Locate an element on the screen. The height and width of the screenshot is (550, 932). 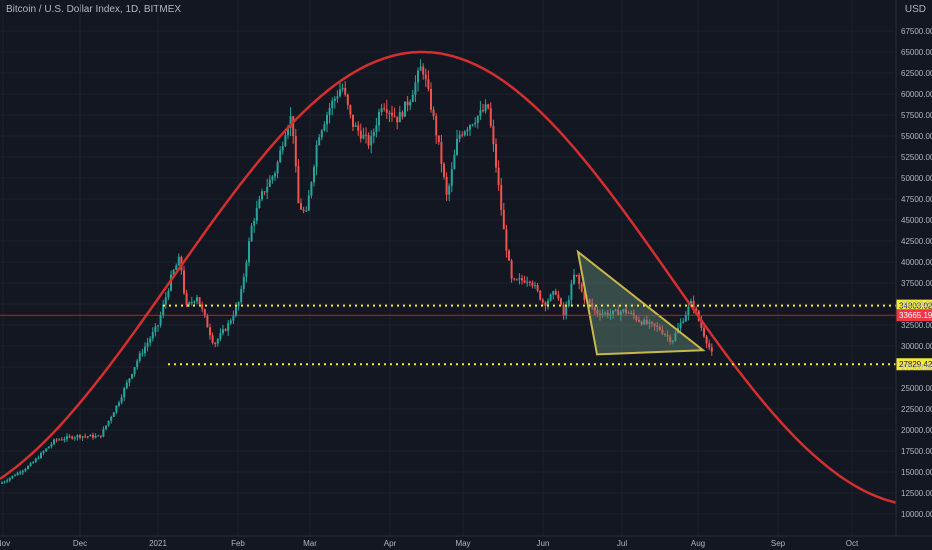
x-tick-label: Mar is located at coordinates (310, 543).